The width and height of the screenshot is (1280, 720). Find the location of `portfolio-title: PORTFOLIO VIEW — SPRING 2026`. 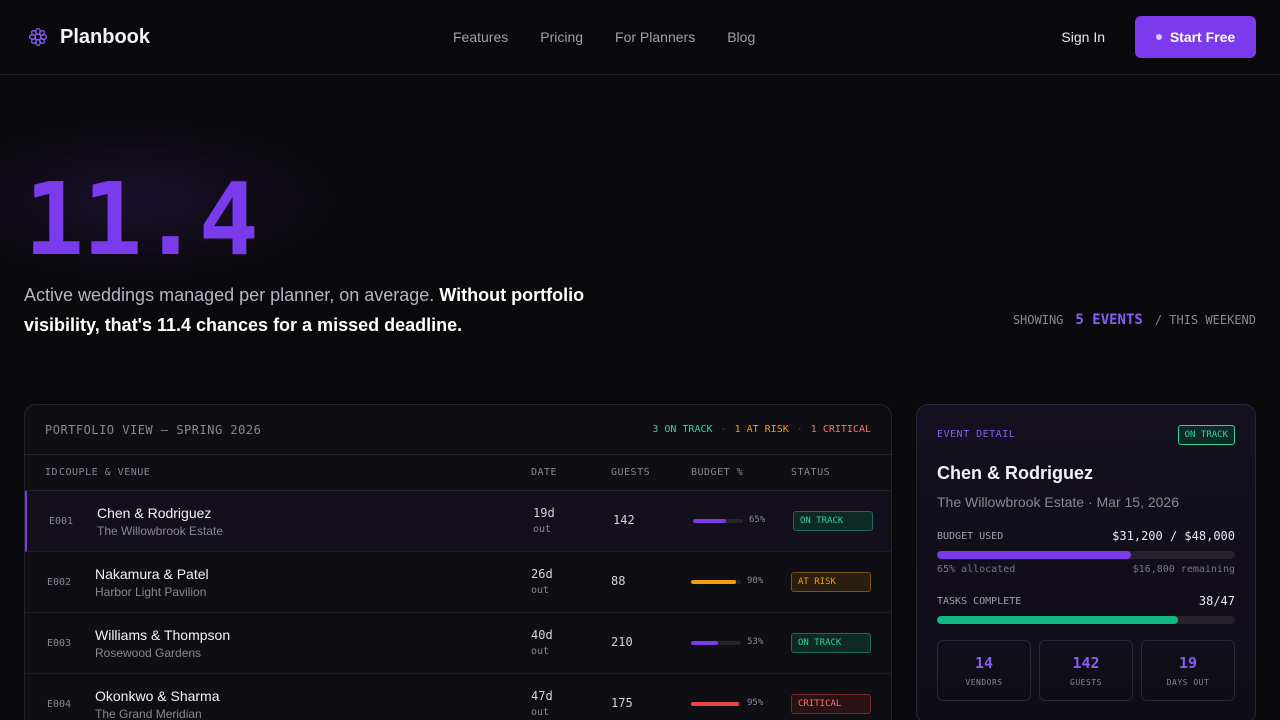

portfolio-title: PORTFOLIO VIEW — SPRING 2026 is located at coordinates (153, 429).